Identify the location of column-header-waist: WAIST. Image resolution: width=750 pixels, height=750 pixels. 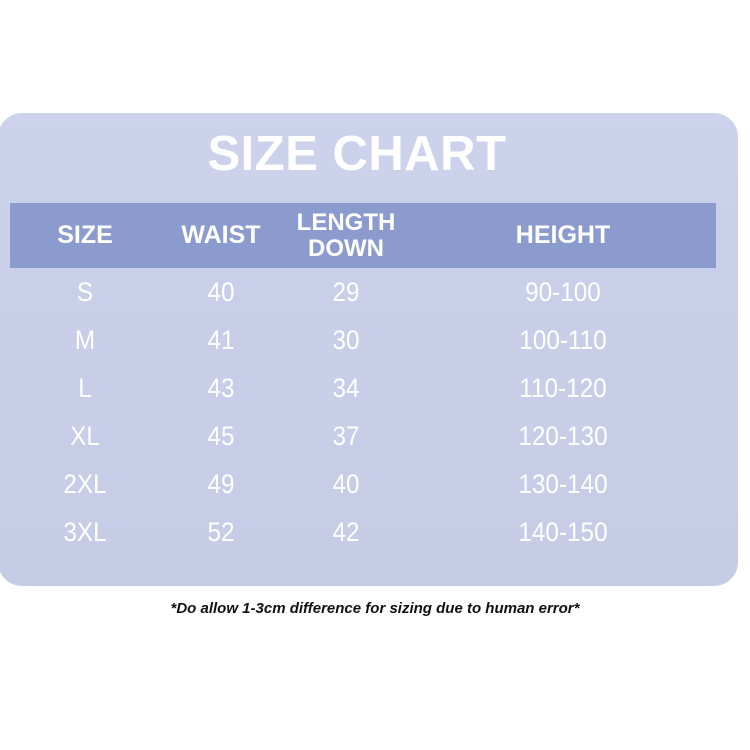
(221, 235).